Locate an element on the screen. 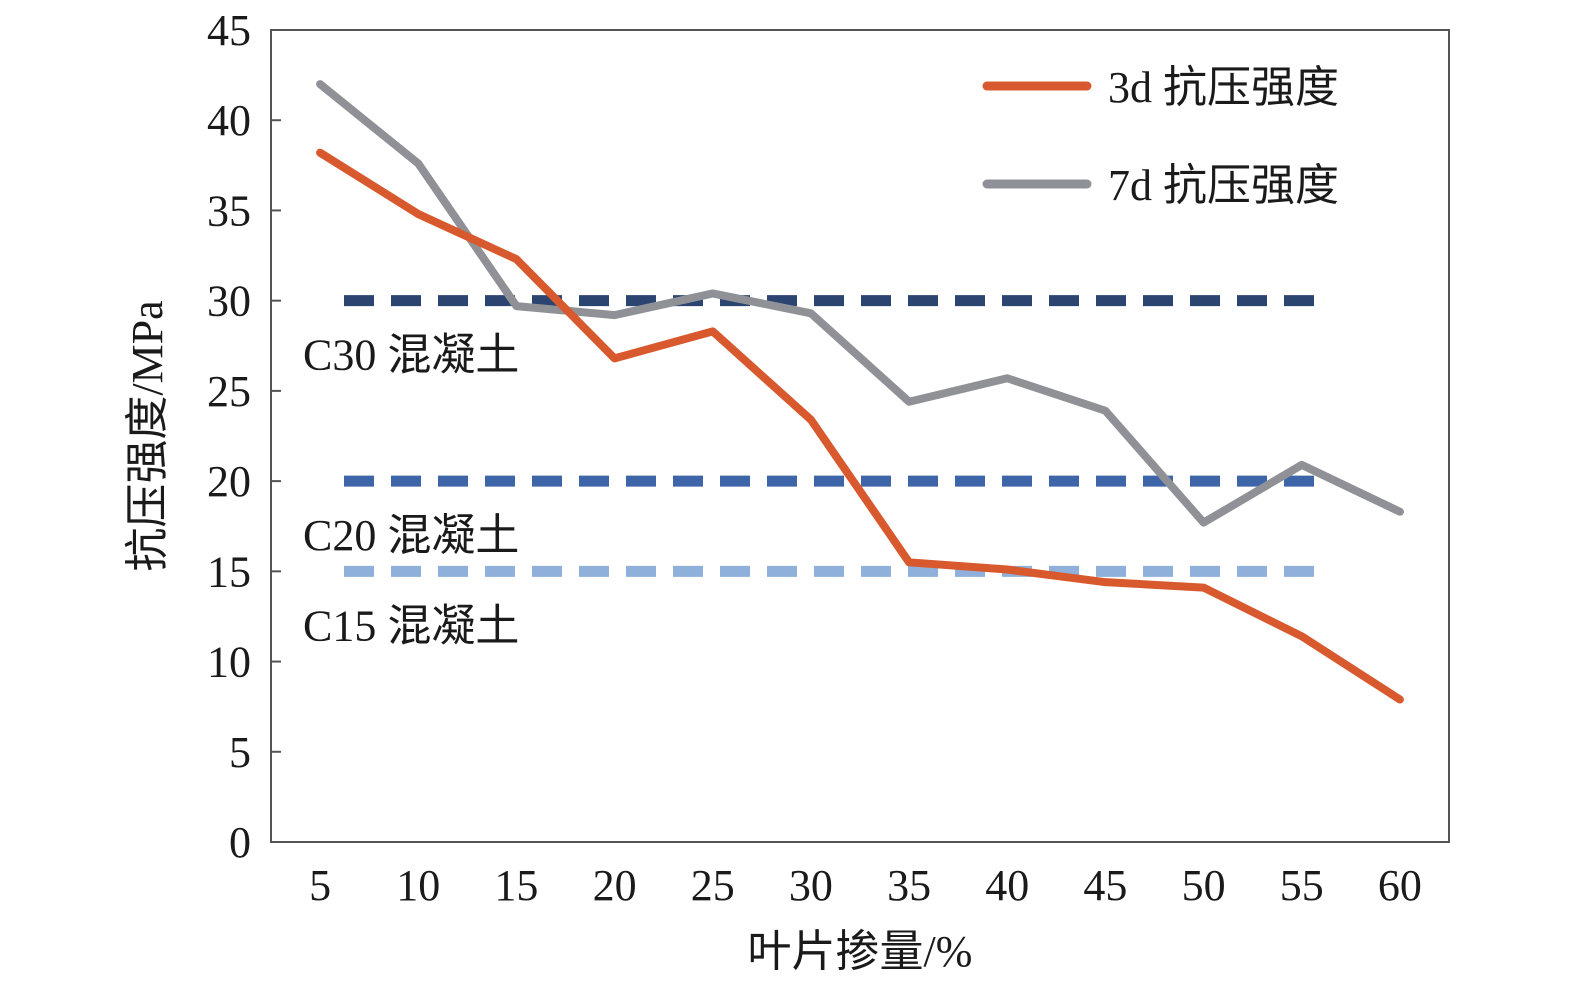 The width and height of the screenshot is (1575, 989). x-tick-label: 40 is located at coordinates (1007, 885).